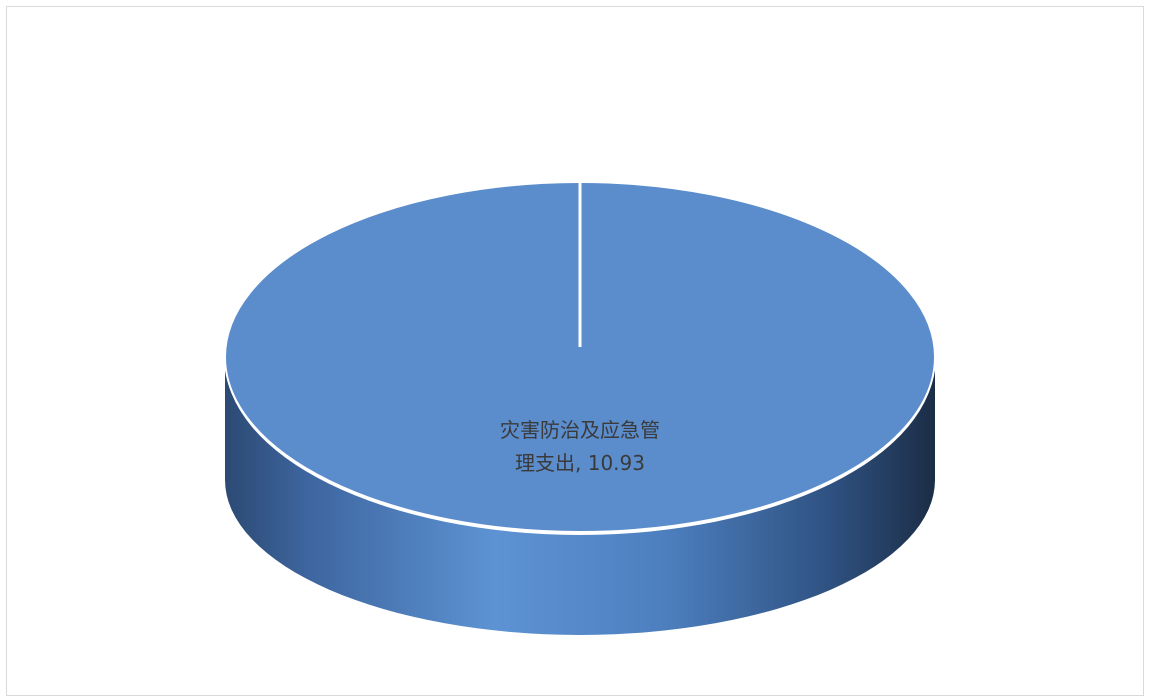 Image resolution: width=1150 pixels, height=700 pixels. Describe the element at coordinates (580, 463) in the screenshot. I see `data-label-line2: 理支出, 10.93` at that location.